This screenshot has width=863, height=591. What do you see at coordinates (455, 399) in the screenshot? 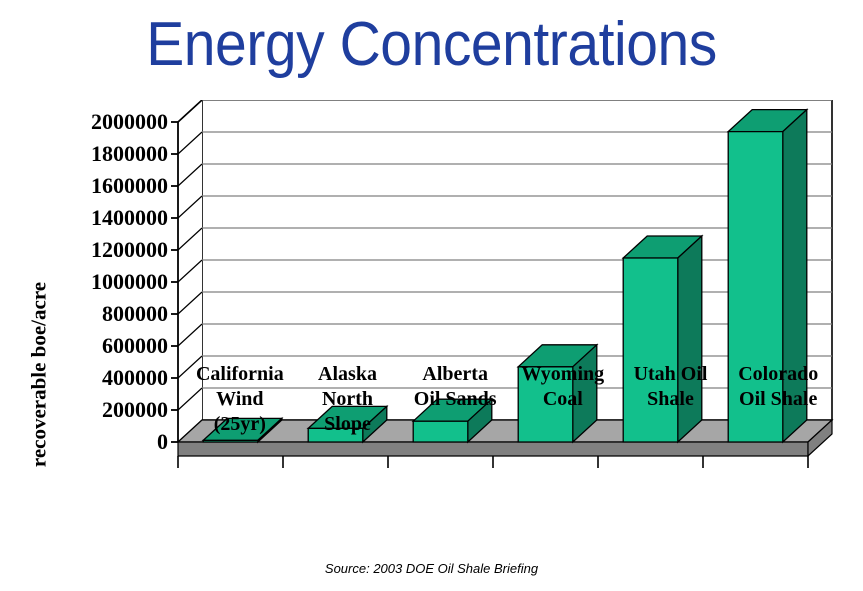
I see `x-axis-label-line: Oil Sands` at bounding box center [455, 399].